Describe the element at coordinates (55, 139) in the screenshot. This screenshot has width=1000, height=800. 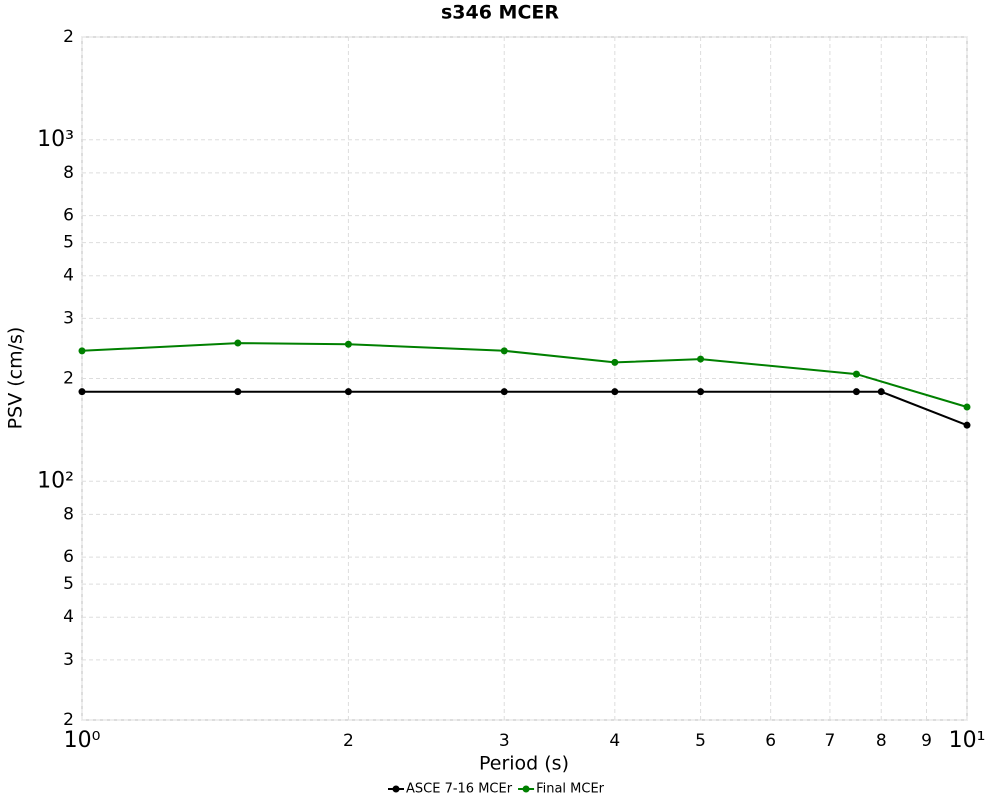
I see `y-tick-label: 10³` at that location.